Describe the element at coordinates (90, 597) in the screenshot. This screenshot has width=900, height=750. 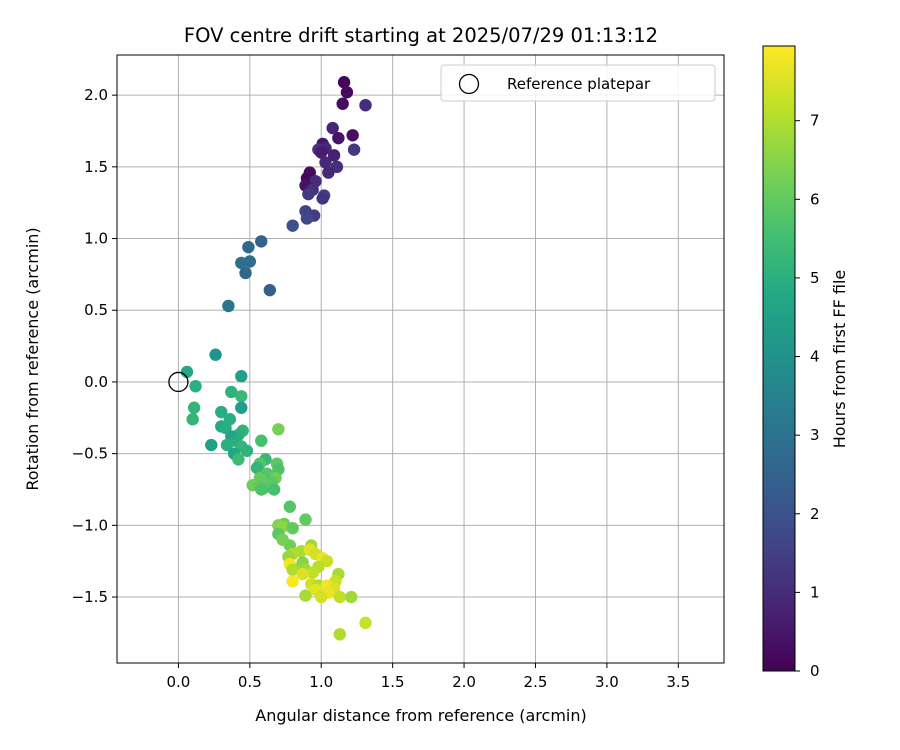
I see `y-tick-label: −1.5` at that location.